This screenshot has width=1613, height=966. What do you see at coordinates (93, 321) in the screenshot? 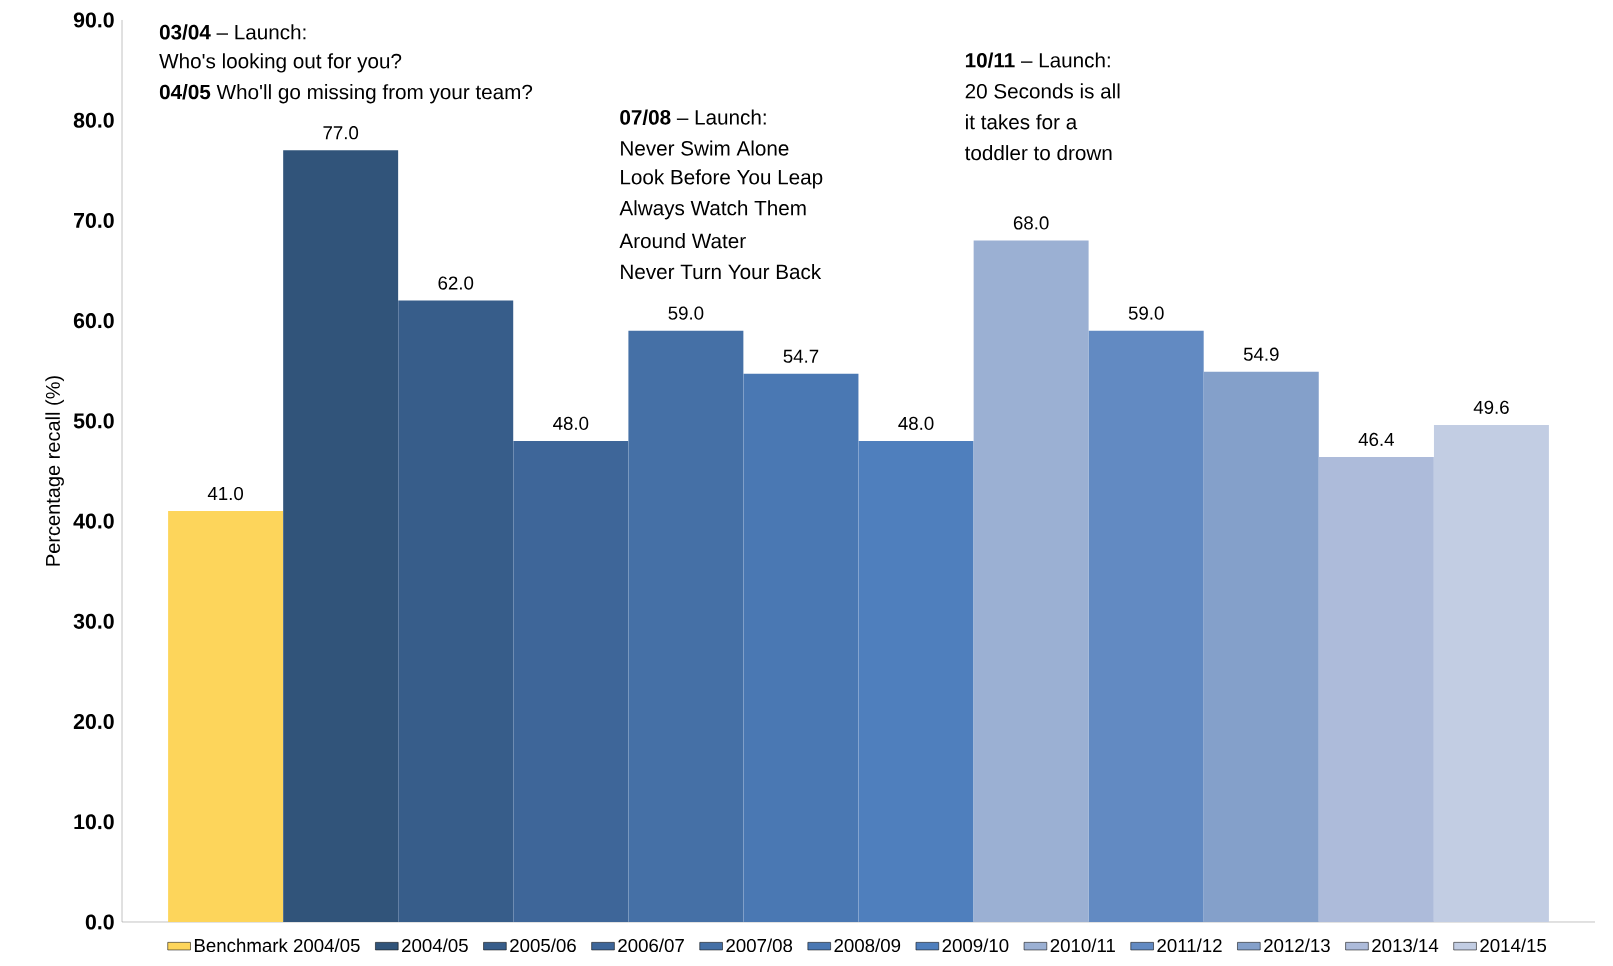
I see `y-tick-label: 60.0` at bounding box center [93, 321].